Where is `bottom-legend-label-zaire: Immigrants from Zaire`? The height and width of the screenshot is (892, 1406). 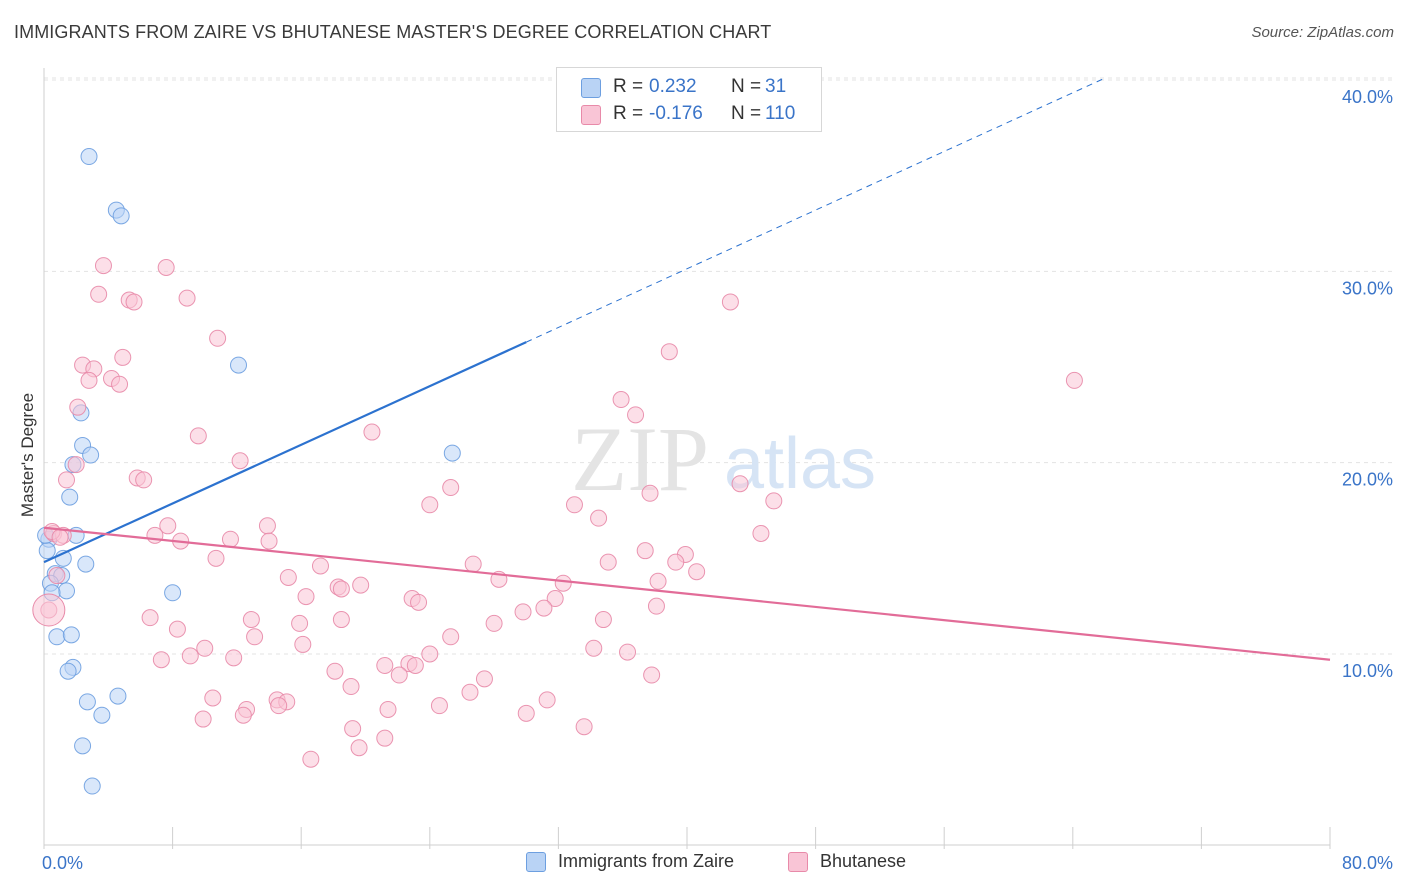 bottom-legend-label-zaire: Immigrants from Zaire is located at coordinates (646, 861).